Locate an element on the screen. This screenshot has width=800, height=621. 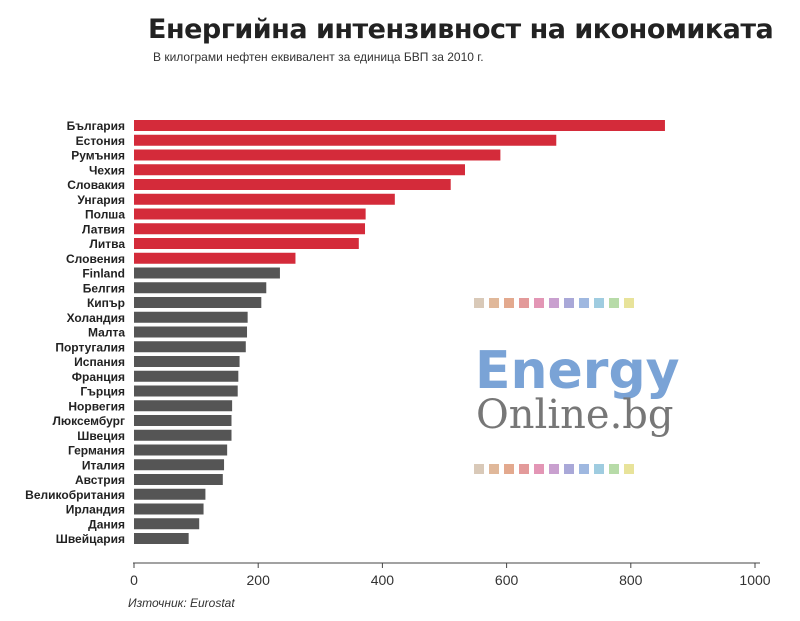
watermark-energy: Energy is located at coordinates (577, 371).